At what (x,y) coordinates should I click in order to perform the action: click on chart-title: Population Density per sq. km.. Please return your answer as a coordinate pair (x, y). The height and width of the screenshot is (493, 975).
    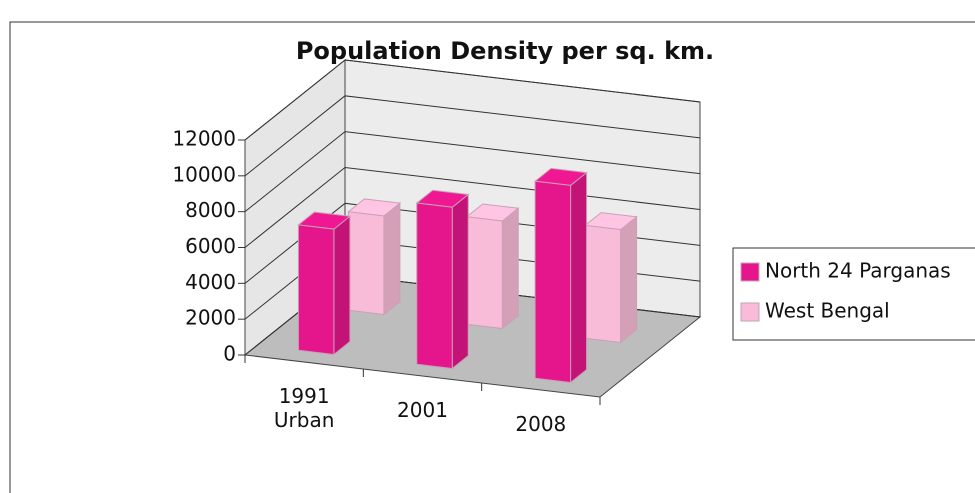
    Looking at the image, I should click on (505, 51).